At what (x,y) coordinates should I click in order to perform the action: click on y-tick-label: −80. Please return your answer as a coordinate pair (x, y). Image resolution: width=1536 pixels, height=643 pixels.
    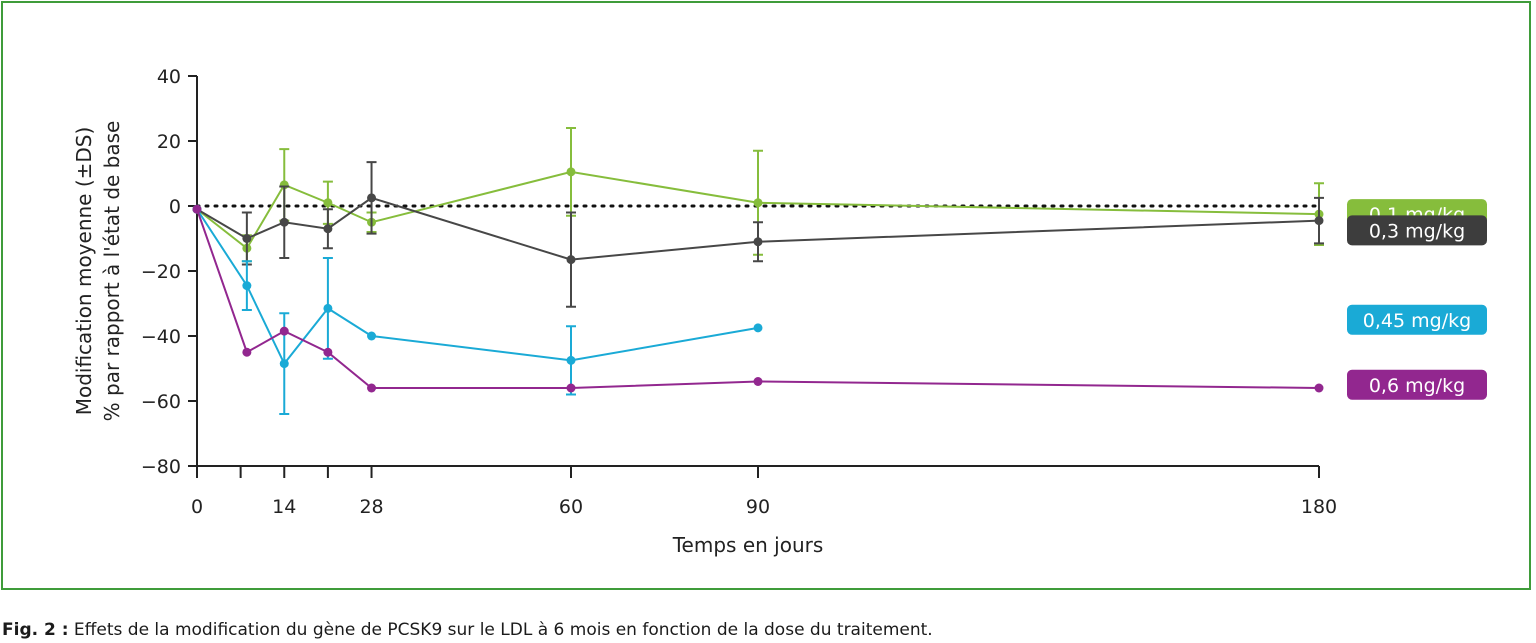
    Looking at the image, I should click on (161, 467).